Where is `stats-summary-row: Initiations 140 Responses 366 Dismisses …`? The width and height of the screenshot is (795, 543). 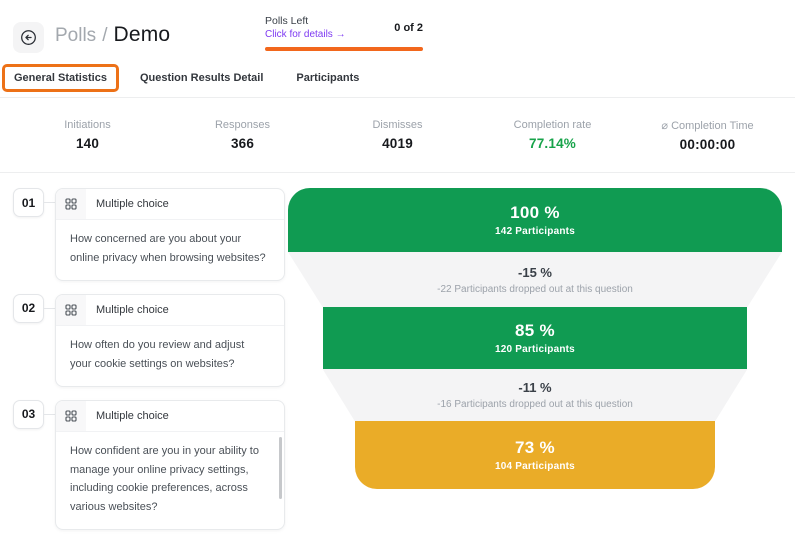
stats-summary-row: Initiations 140 Responses 366 Dismisses … is located at coordinates (397, 135).